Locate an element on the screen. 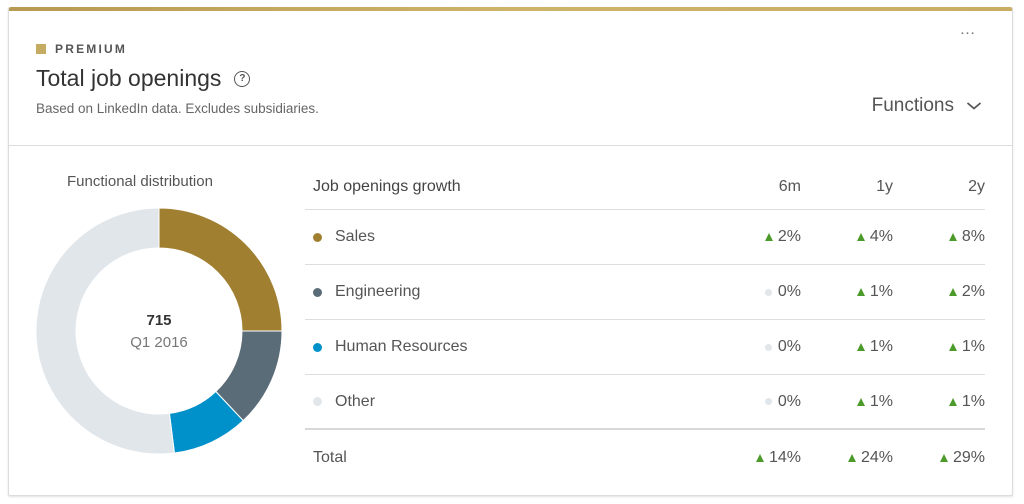  column-header-1y: 1y is located at coordinates (884, 186).